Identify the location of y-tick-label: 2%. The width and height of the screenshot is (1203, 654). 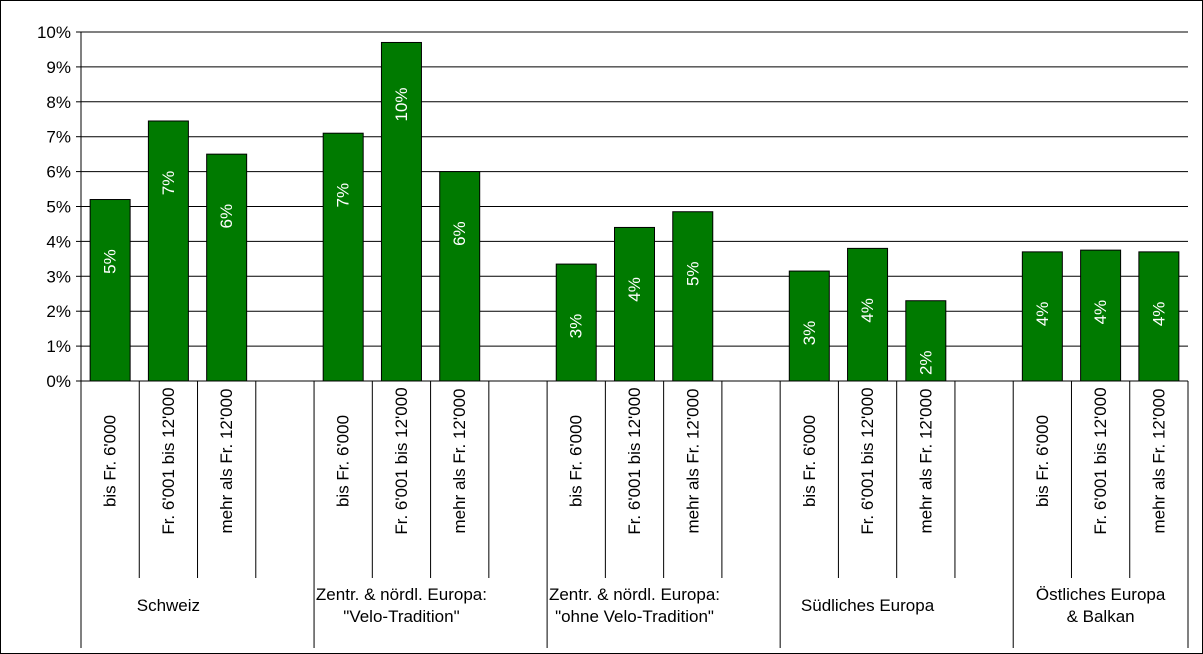
(58, 311).